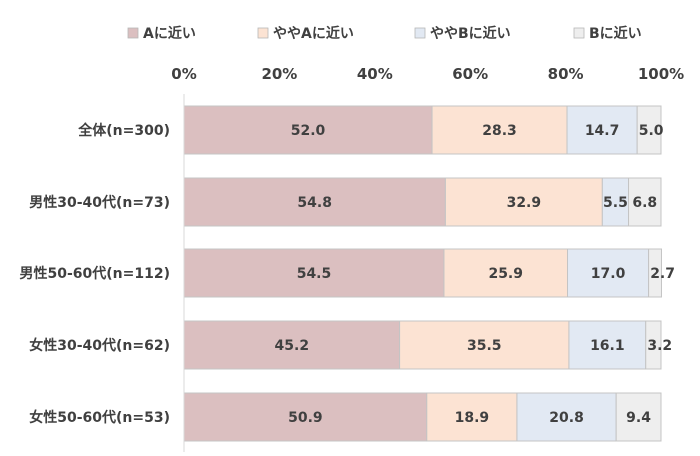 The width and height of the screenshot is (700, 456). I want to click on data-label: 16.1, so click(607, 346).